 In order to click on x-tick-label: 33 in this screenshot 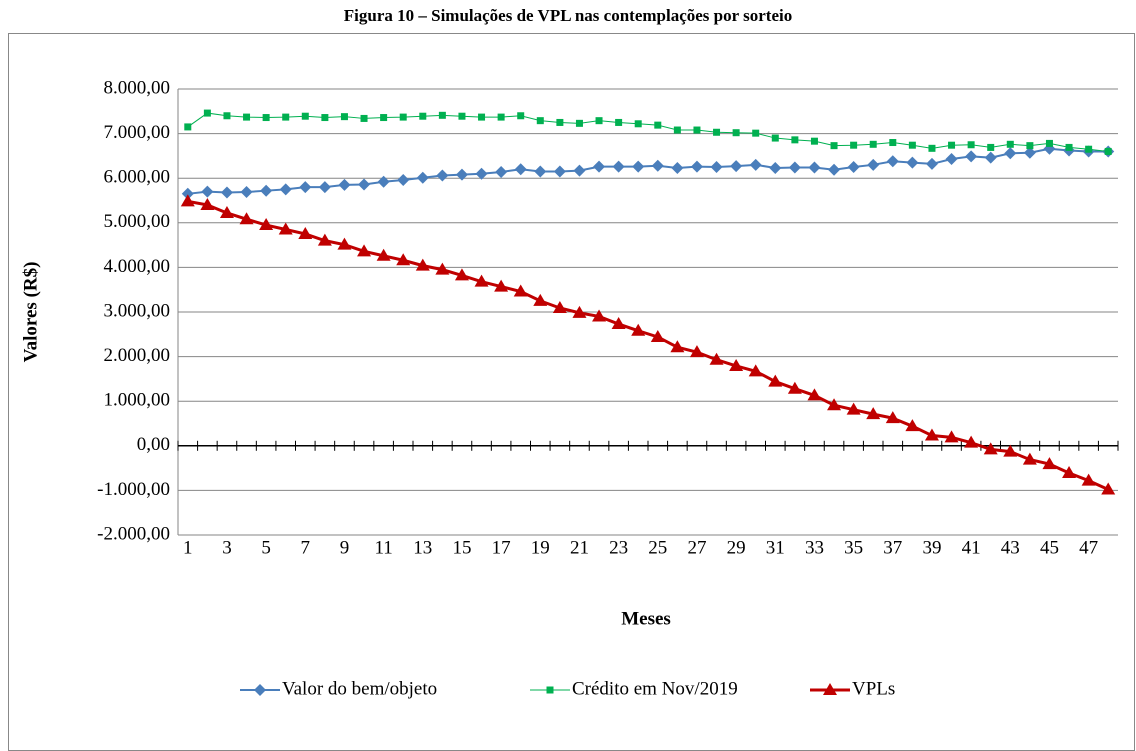, I will do `click(814, 547)`.